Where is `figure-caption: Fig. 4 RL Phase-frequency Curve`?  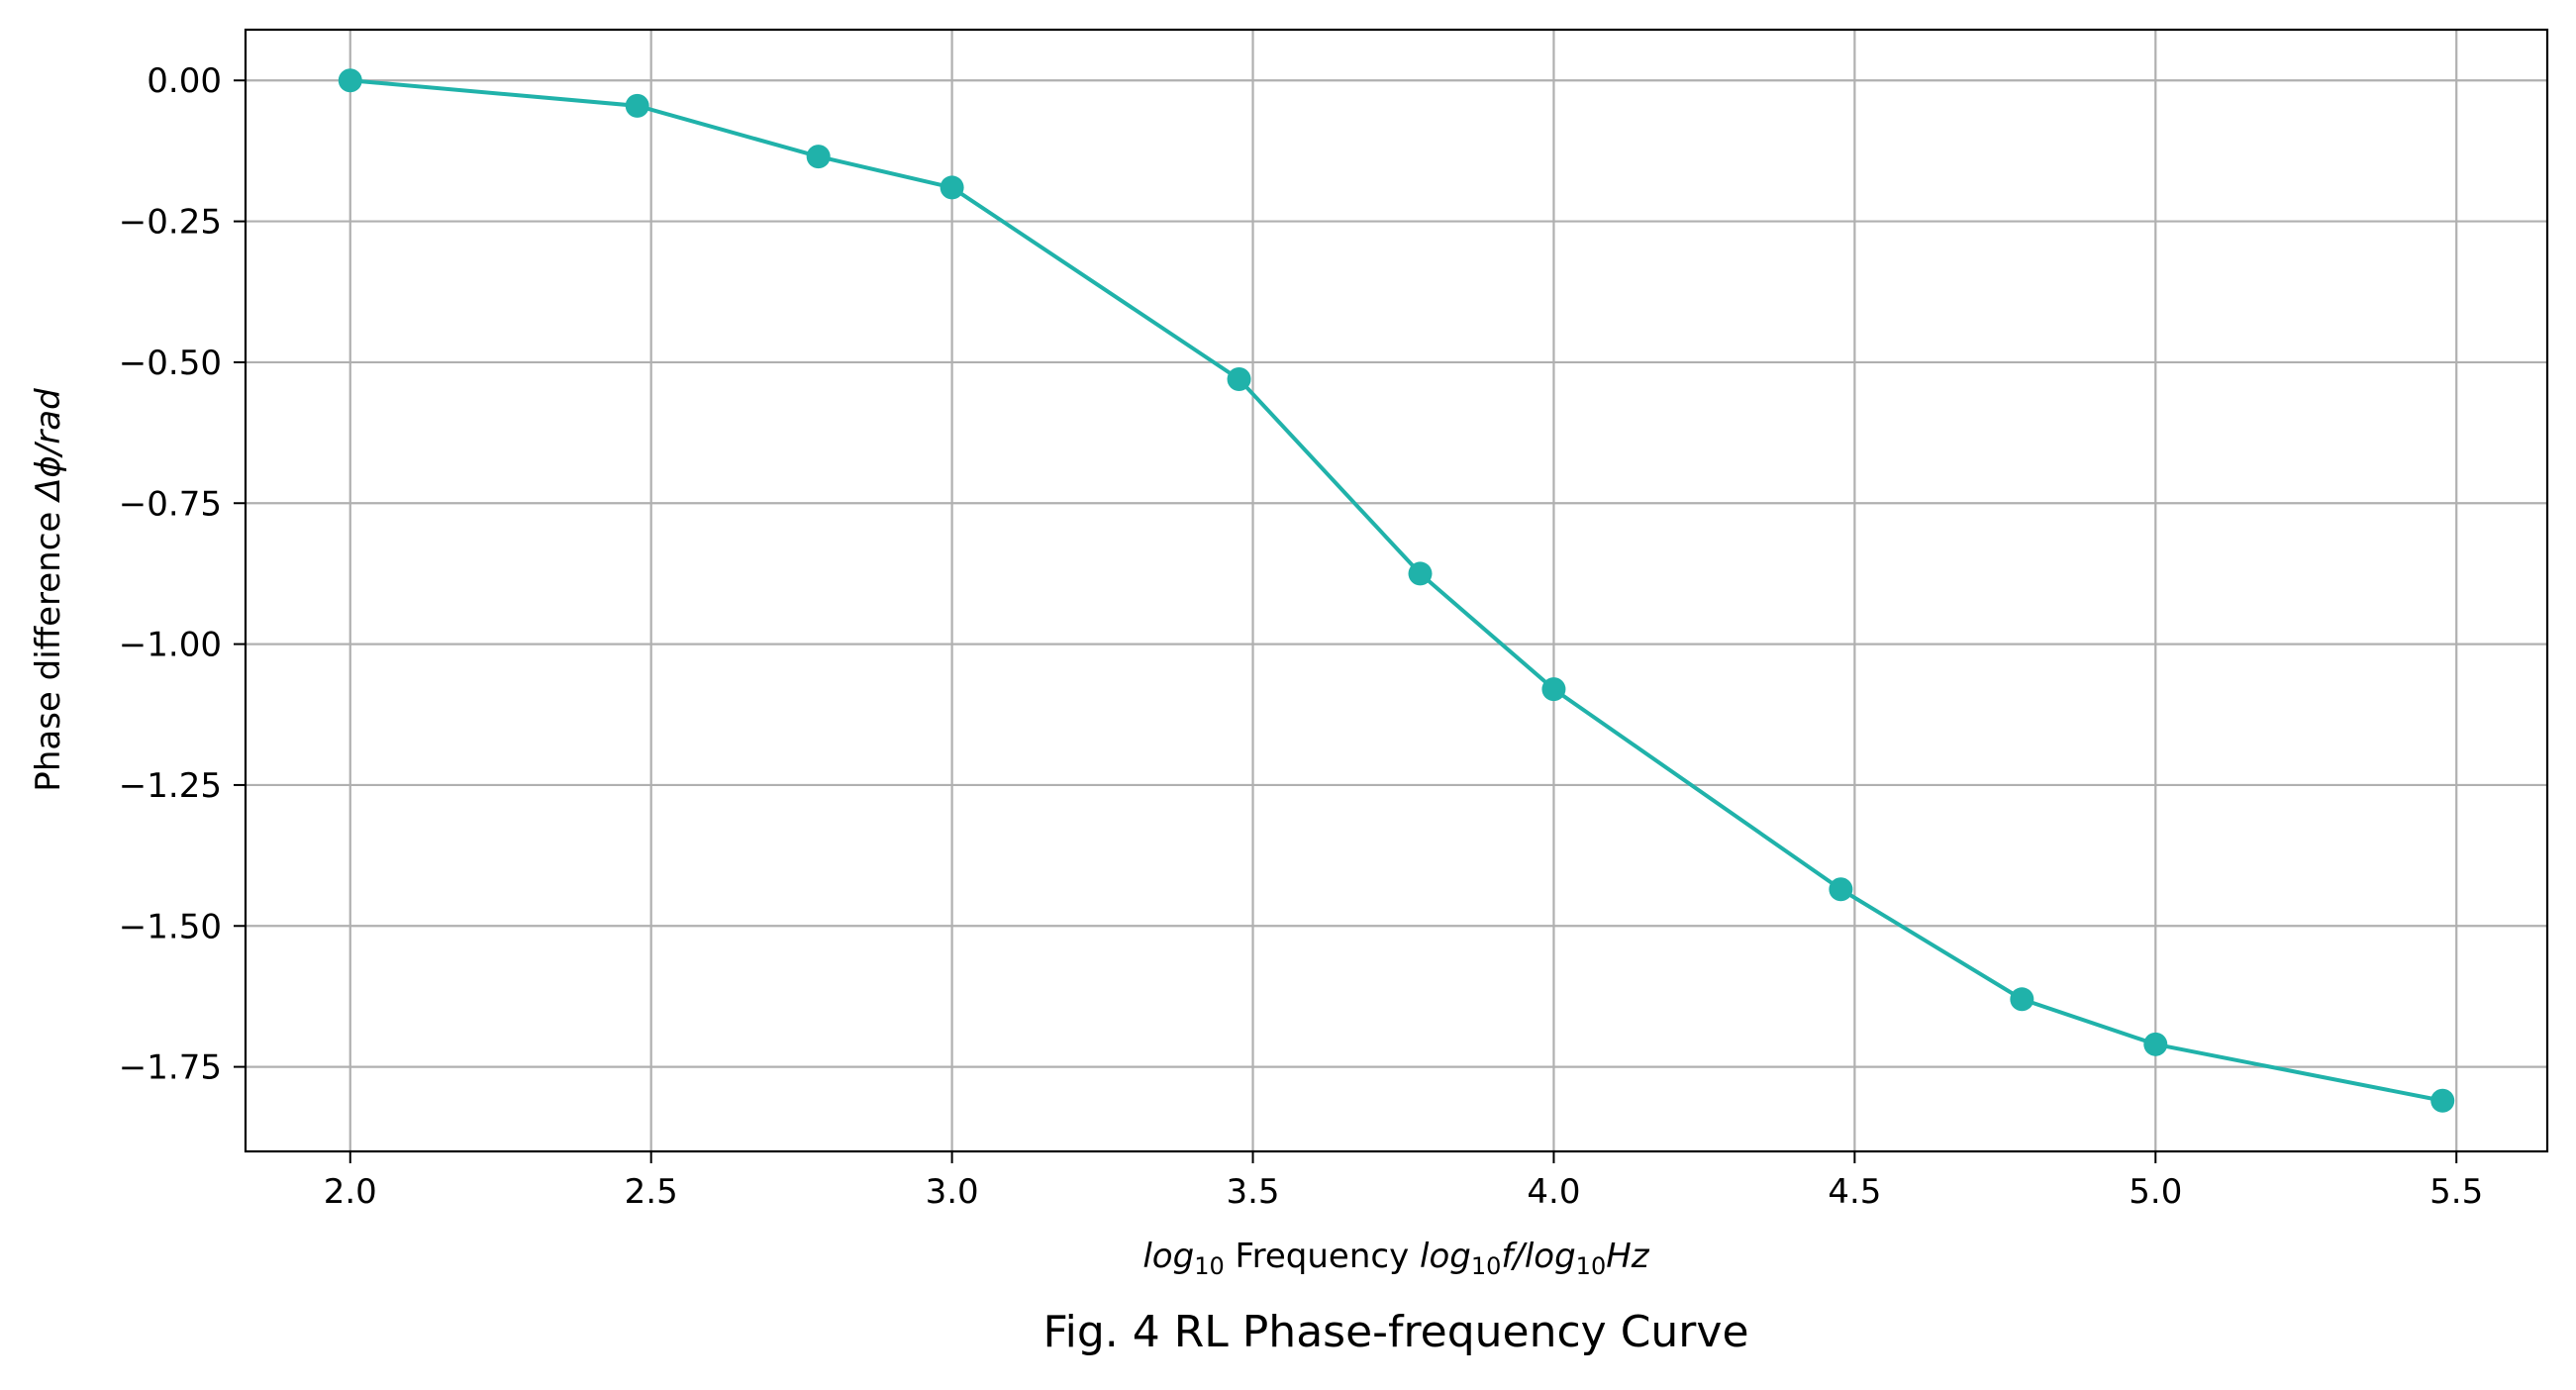 figure-caption: Fig. 4 RL Phase-frequency Curve is located at coordinates (1395, 1332).